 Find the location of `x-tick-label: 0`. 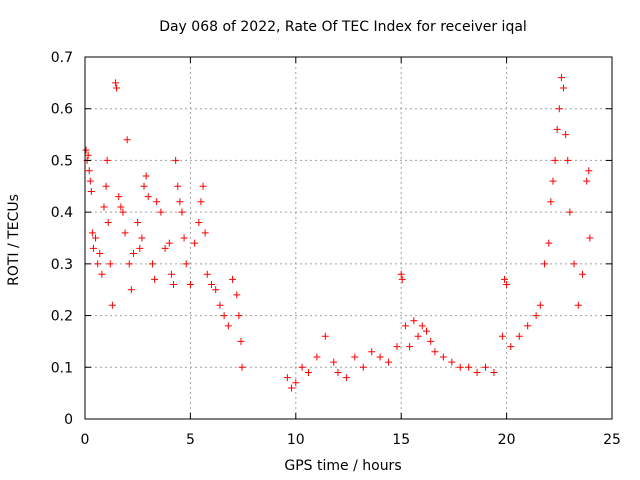

x-tick-label: 0 is located at coordinates (85, 440).